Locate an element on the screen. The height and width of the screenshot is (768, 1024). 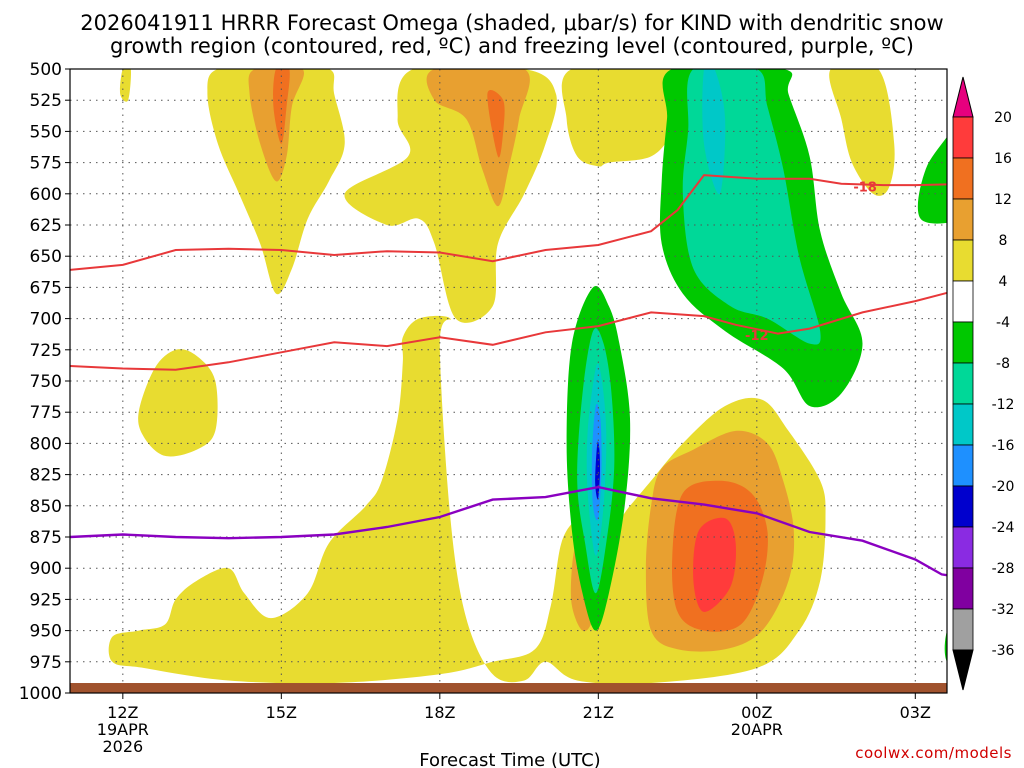
x-tick-label-12-2: 2026 is located at coordinates (122, 746).